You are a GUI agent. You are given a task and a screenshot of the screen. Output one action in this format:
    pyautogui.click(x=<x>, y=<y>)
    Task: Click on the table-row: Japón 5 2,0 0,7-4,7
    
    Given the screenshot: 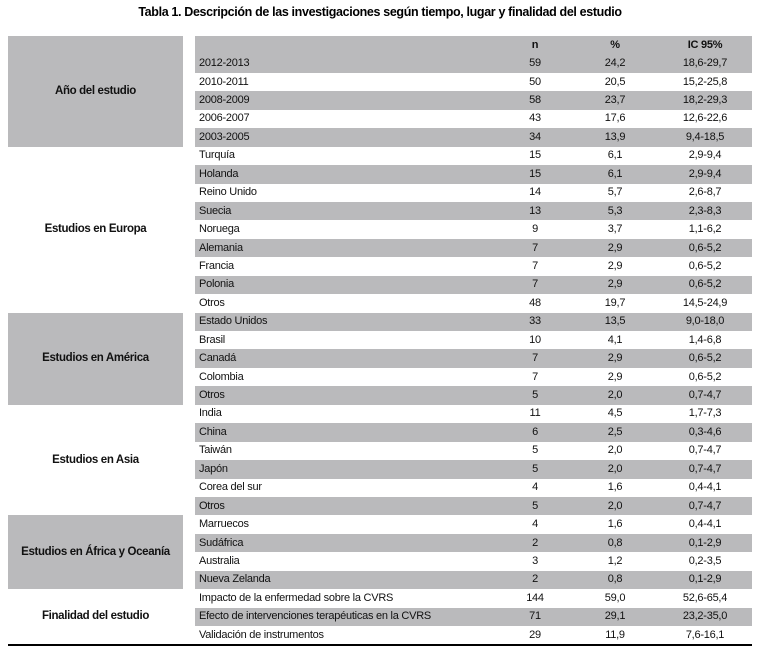 What is the action you would take?
    pyautogui.click(x=473, y=469)
    